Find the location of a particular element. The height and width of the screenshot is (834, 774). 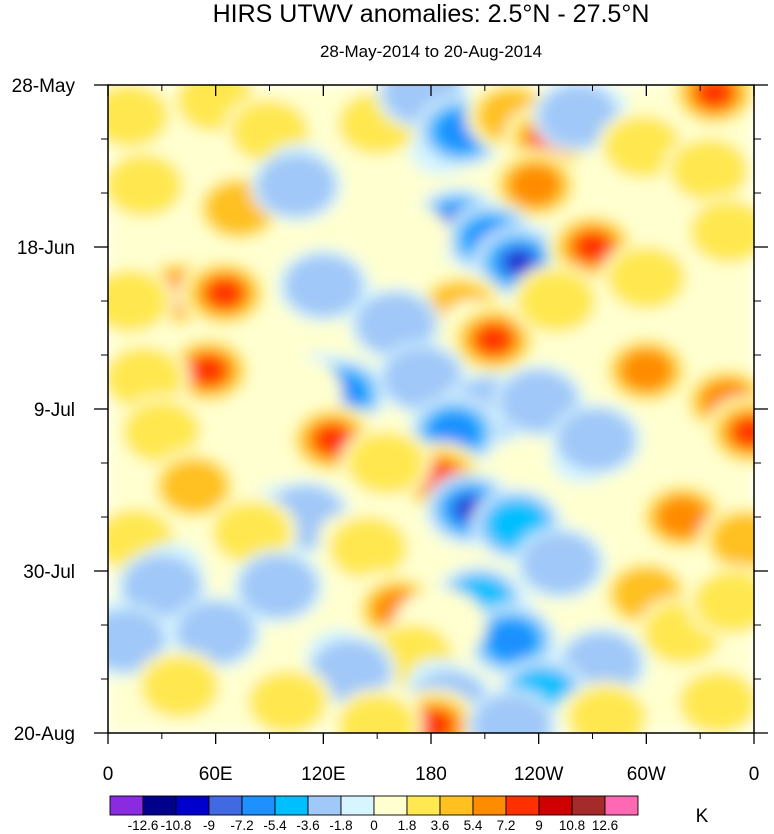

x-tick-label: 180 is located at coordinates (431, 774).